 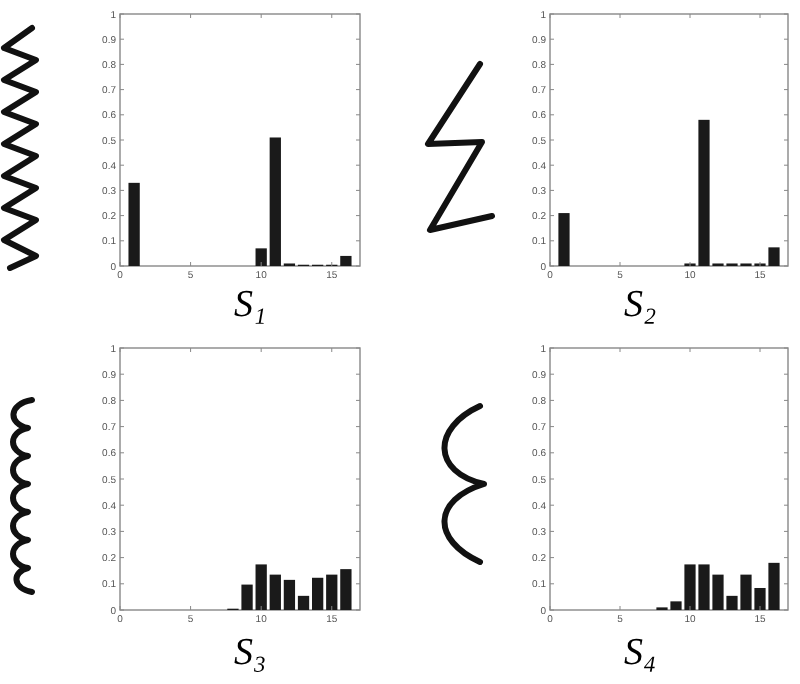 What do you see at coordinates (250, 305) in the screenshot?
I see `text: S₁` at bounding box center [250, 305].